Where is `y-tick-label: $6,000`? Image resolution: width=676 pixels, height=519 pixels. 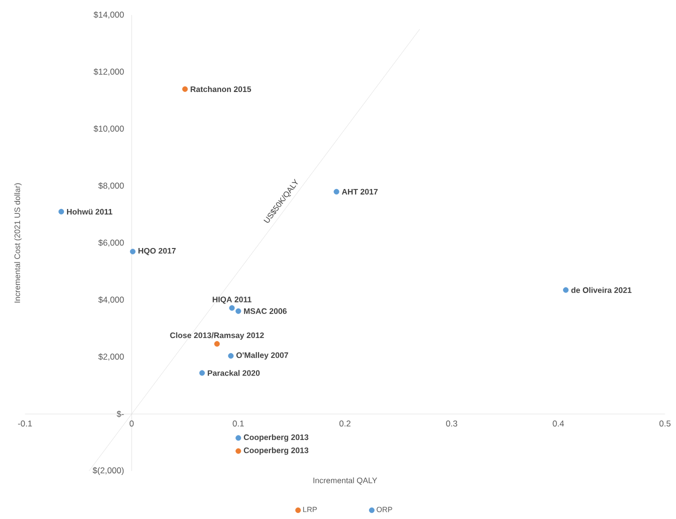 y-tick-label: $6,000 is located at coordinates (111, 243).